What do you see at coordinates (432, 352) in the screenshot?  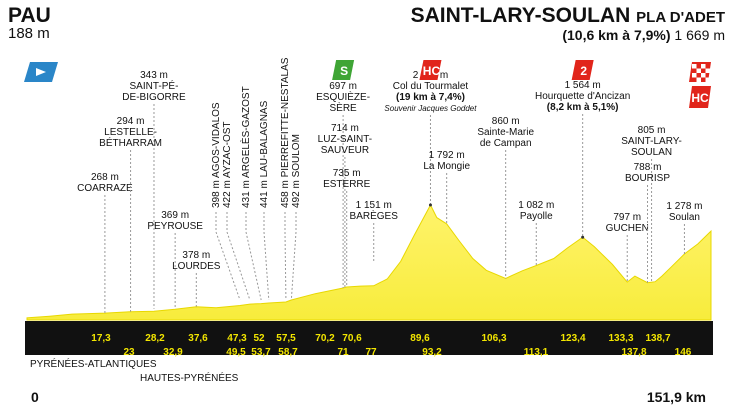 I see `km-bottom-7: 93,2` at bounding box center [432, 352].